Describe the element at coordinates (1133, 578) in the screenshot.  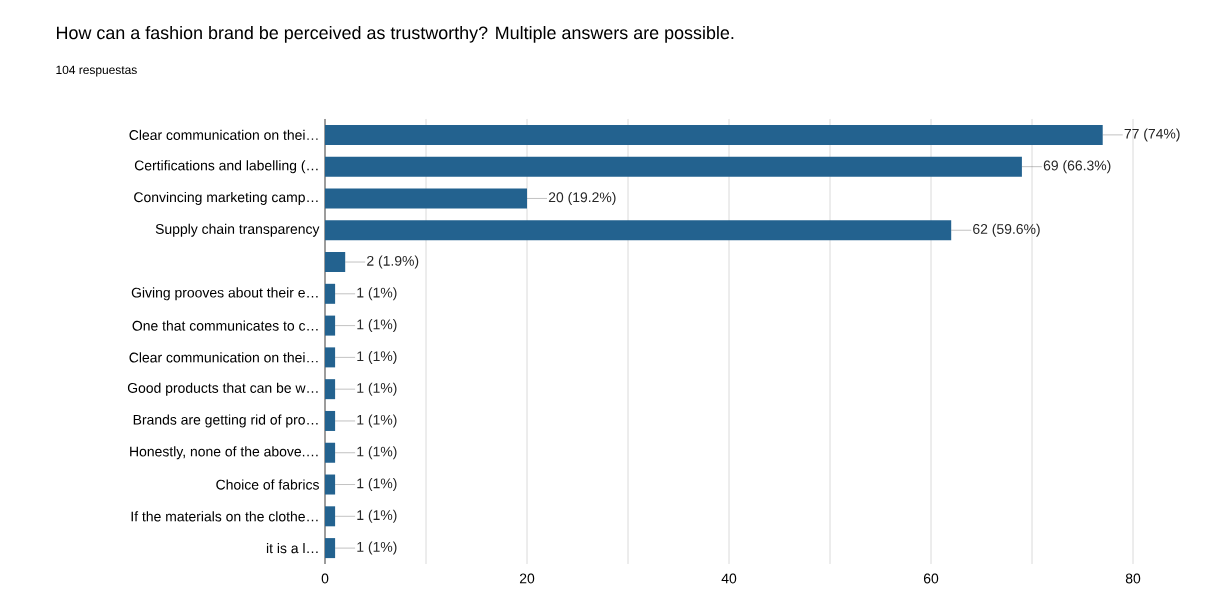
I see `x-tick-label: 80` at that location.